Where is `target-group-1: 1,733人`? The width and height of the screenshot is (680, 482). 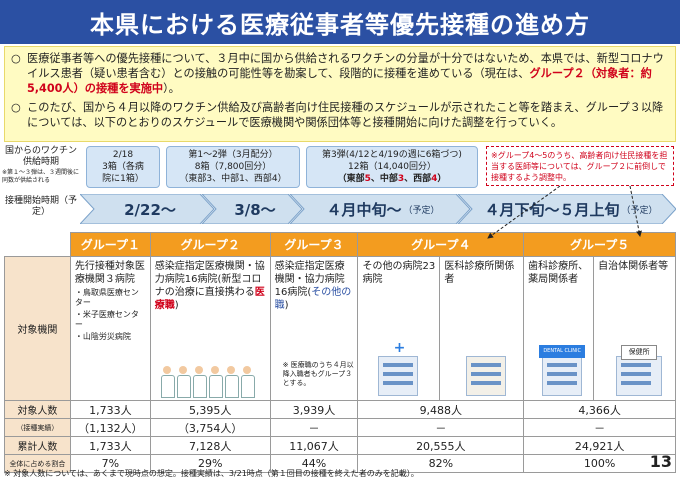
target-group-1: 1,733人 is located at coordinates (110, 409).